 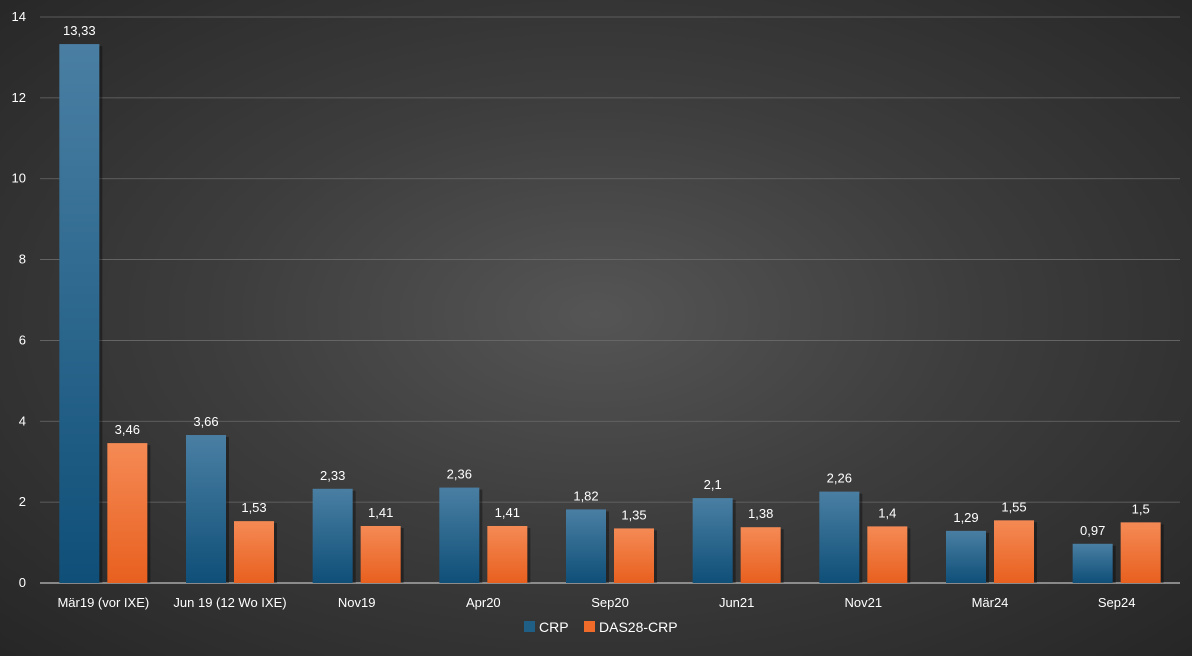 What do you see at coordinates (459, 474) in the screenshot?
I see `crp-data-label: 2,36` at bounding box center [459, 474].